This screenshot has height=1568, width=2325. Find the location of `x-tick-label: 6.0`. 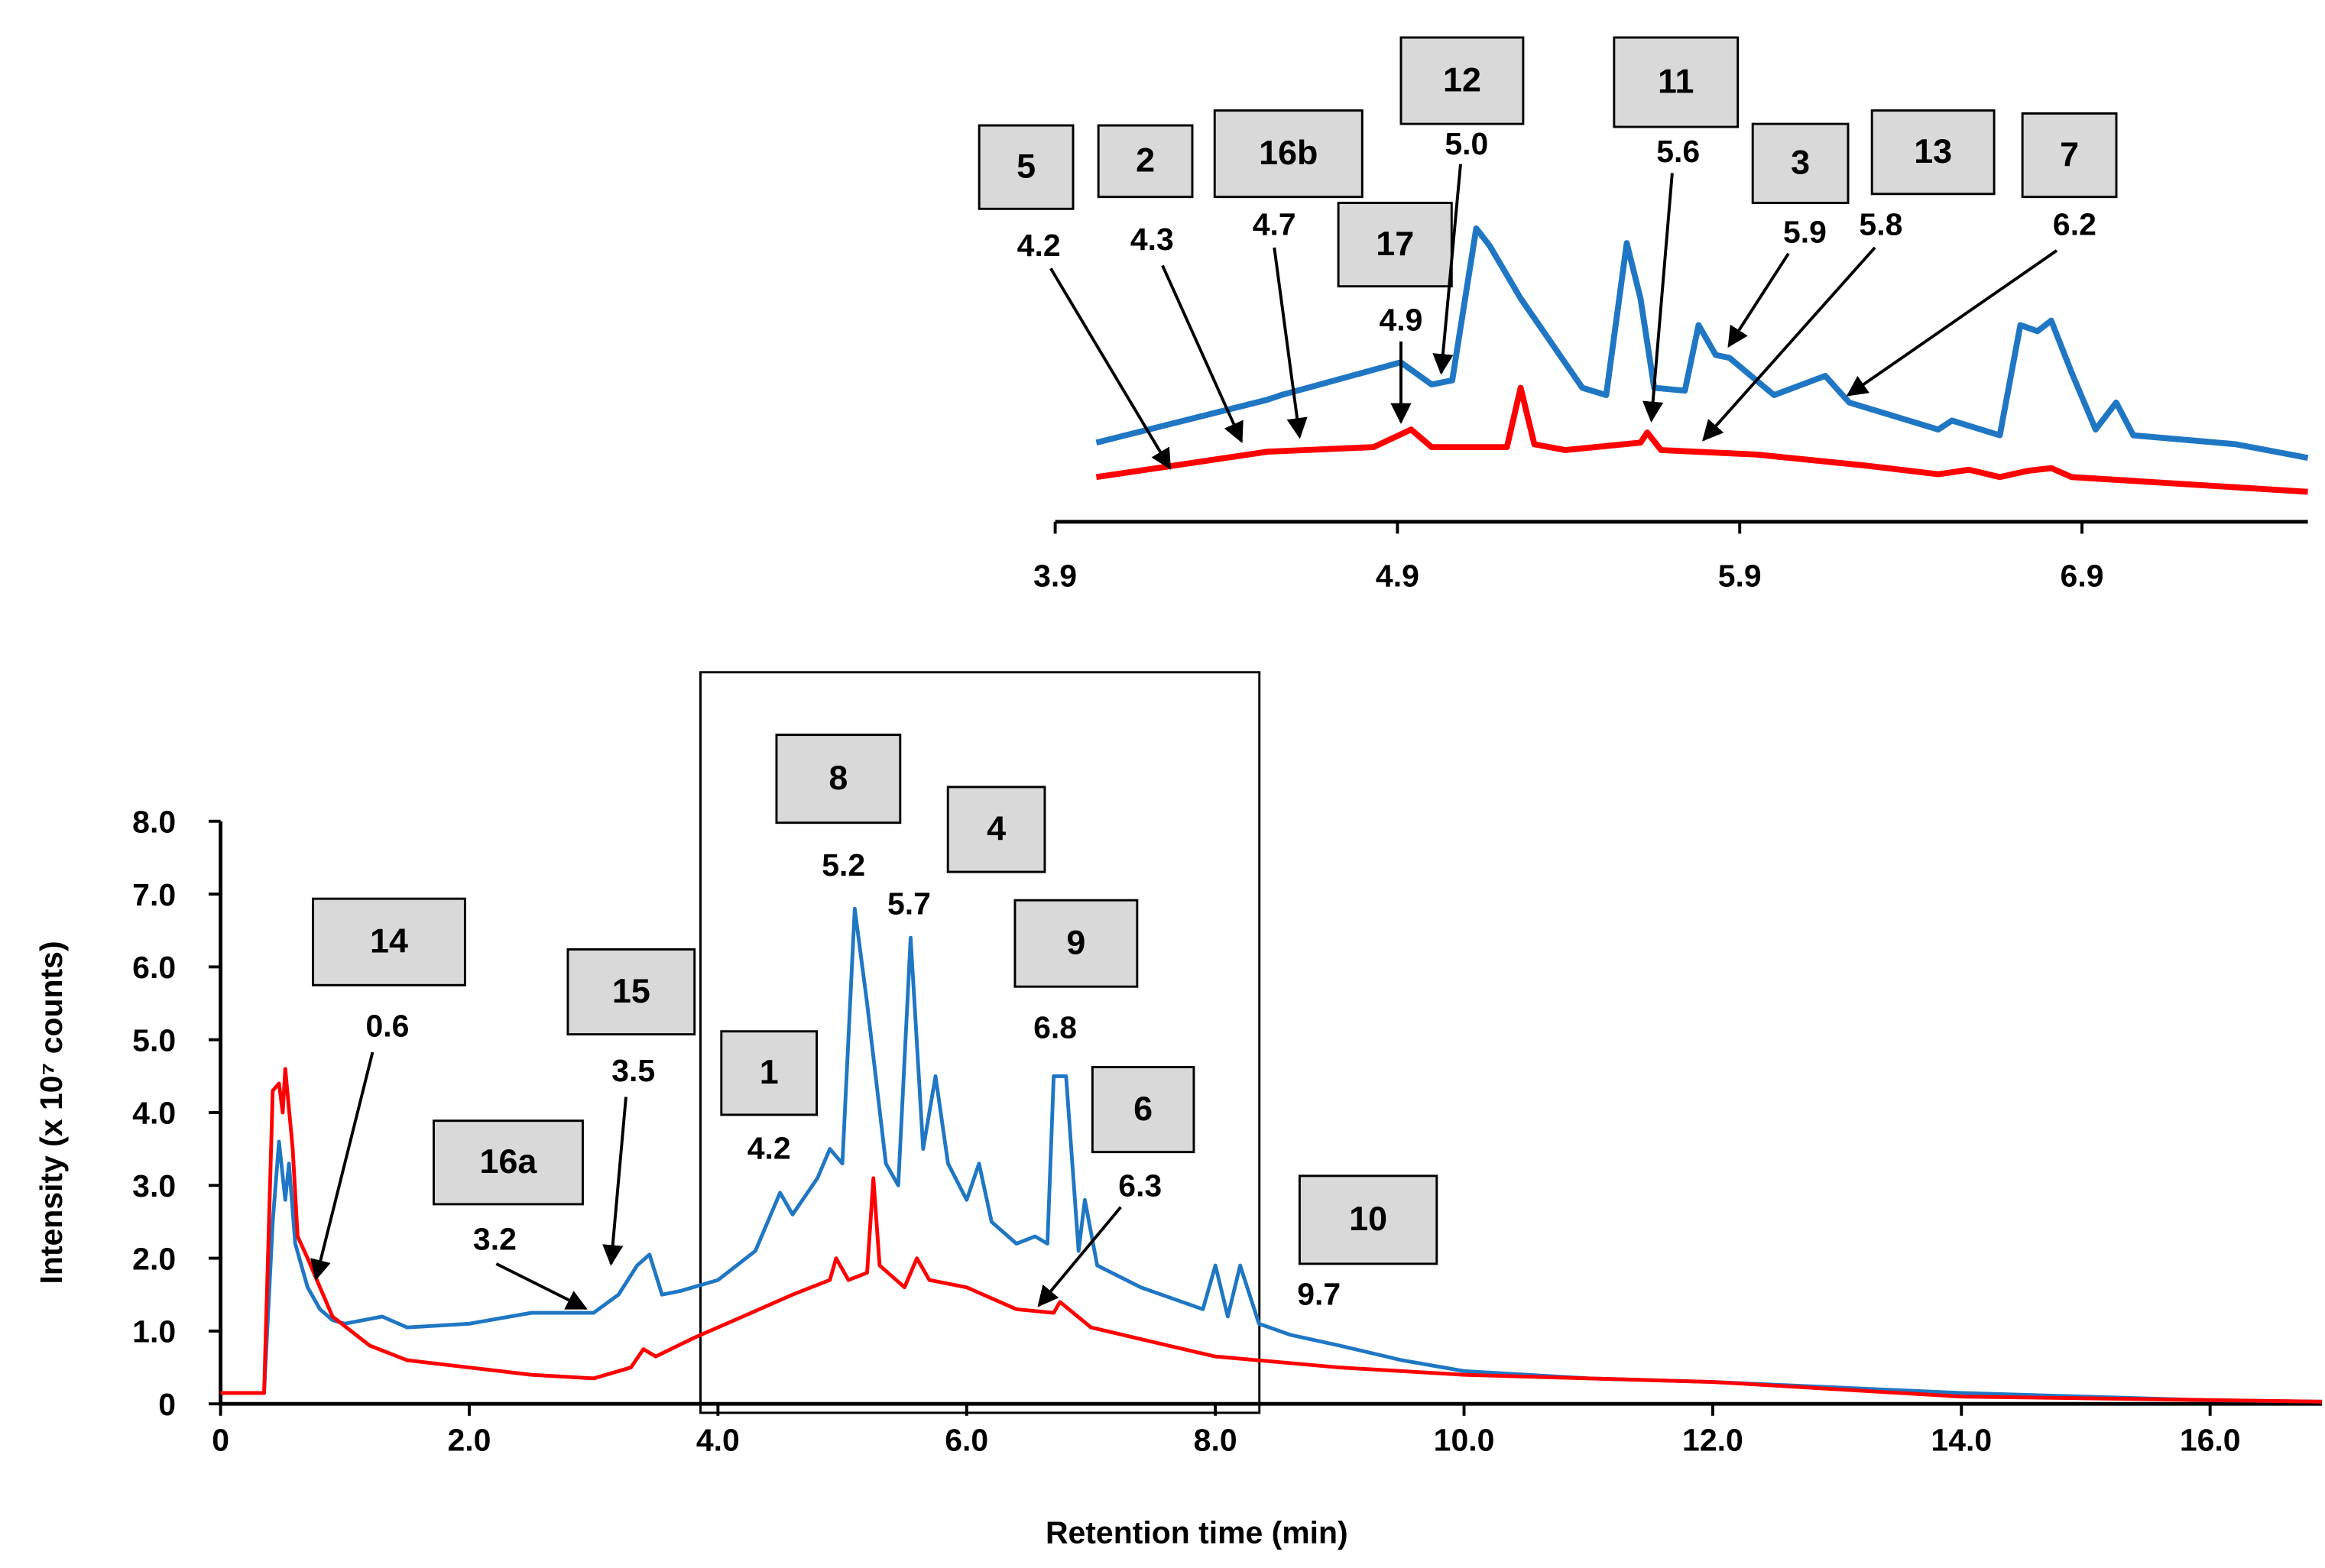

x-tick-label: 6.0 is located at coordinates (966, 1440).